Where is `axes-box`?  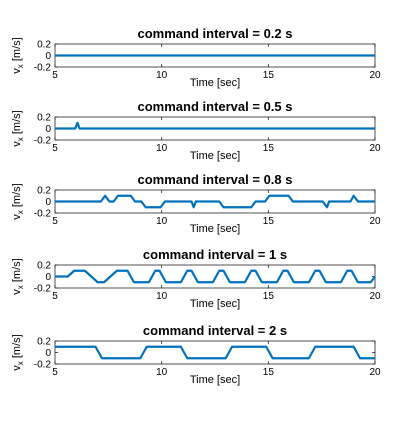 axes-box is located at coordinates (215, 352).